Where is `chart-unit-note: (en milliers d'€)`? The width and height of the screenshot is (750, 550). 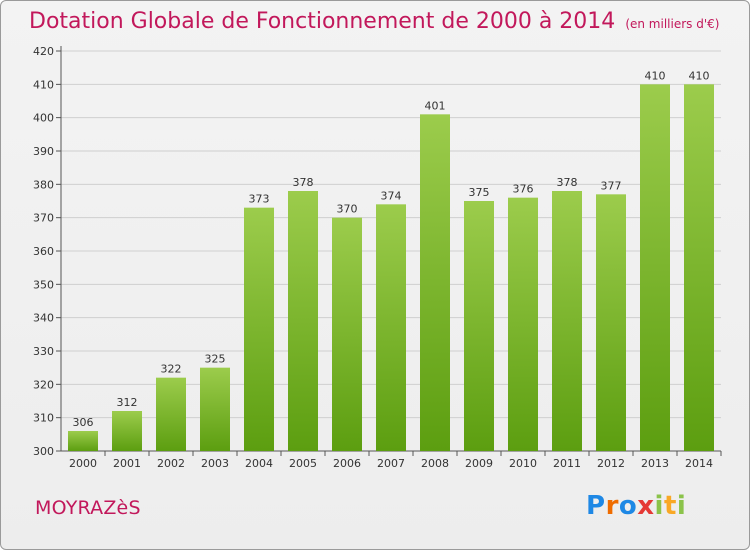
chart-unit-note: (en milliers d'€) is located at coordinates (672, 24).